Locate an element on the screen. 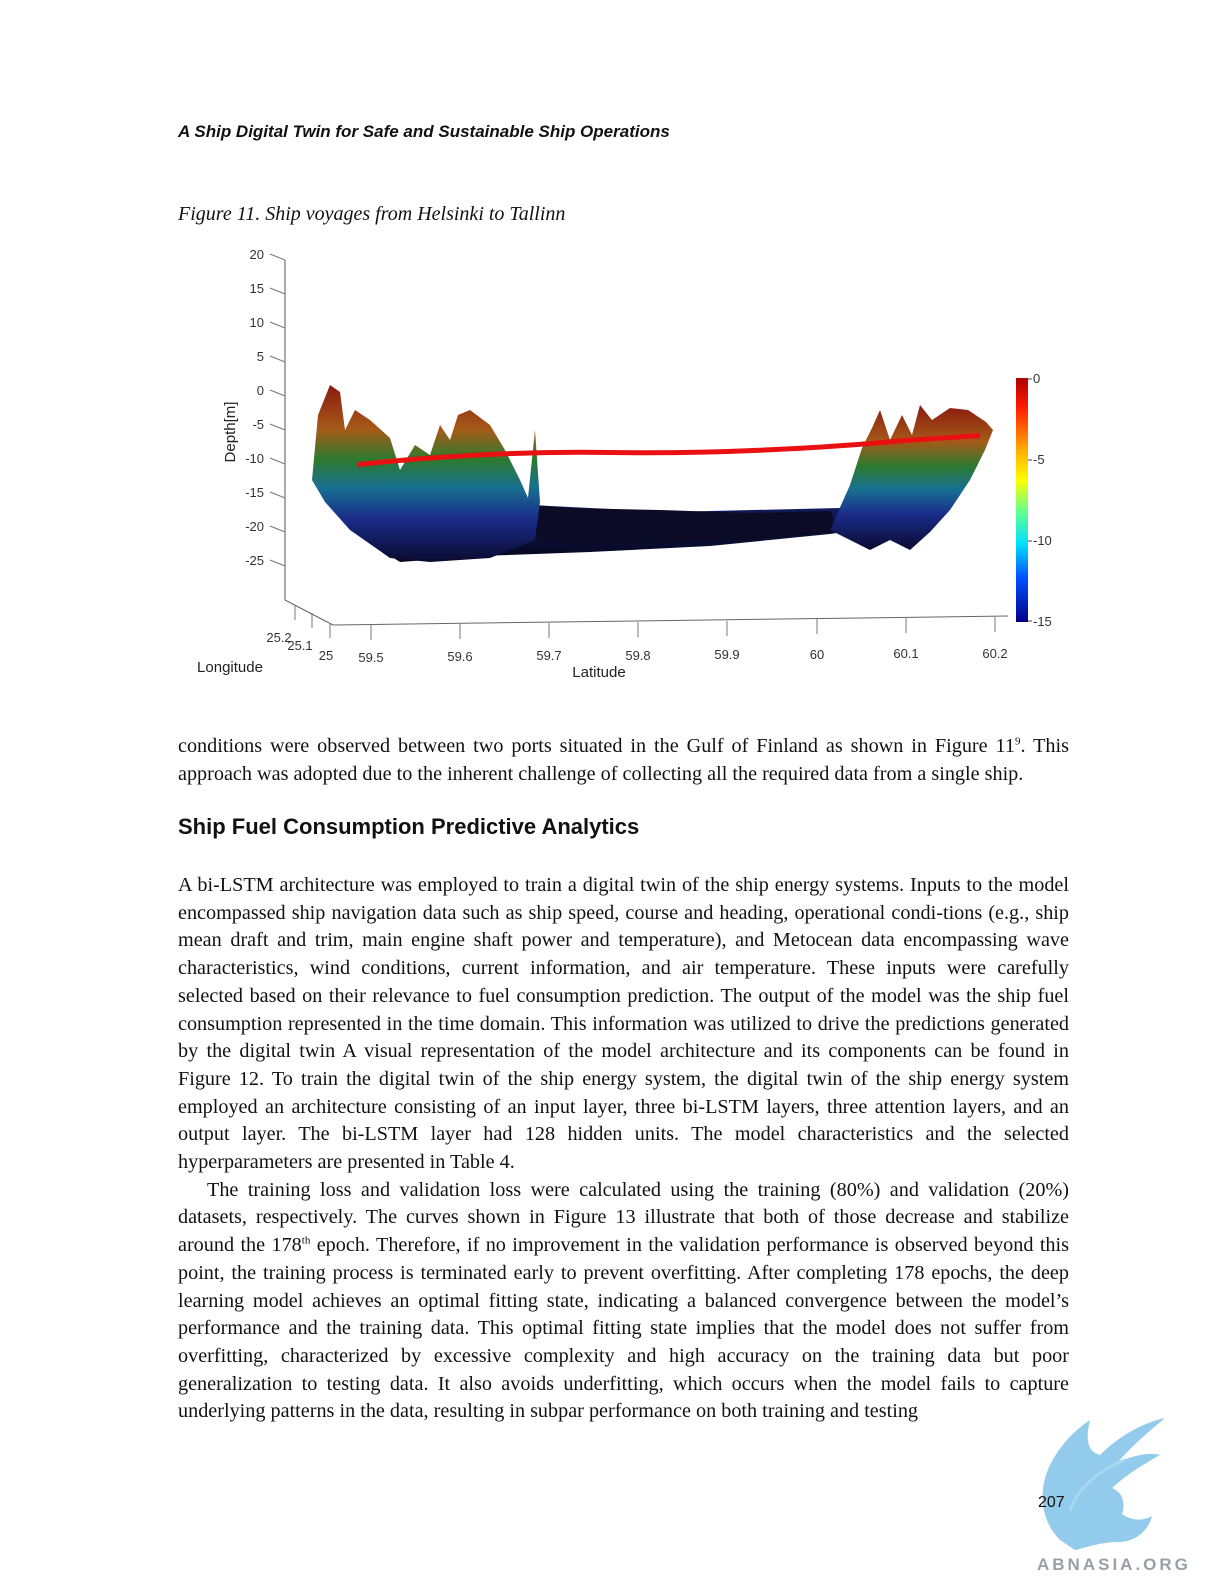 Image resolution: width=1224 pixels, height=1584 pixels. z-ticks: 20 15 10 5 0 -5 -10 -15 -20 -25 is located at coordinates (265, 407).